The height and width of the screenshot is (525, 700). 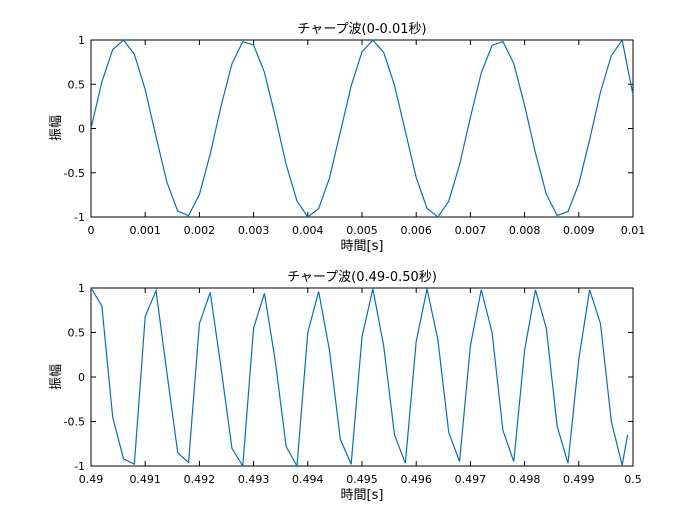 I want to click on x-tick-label: 0.491, so click(x=145, y=479).